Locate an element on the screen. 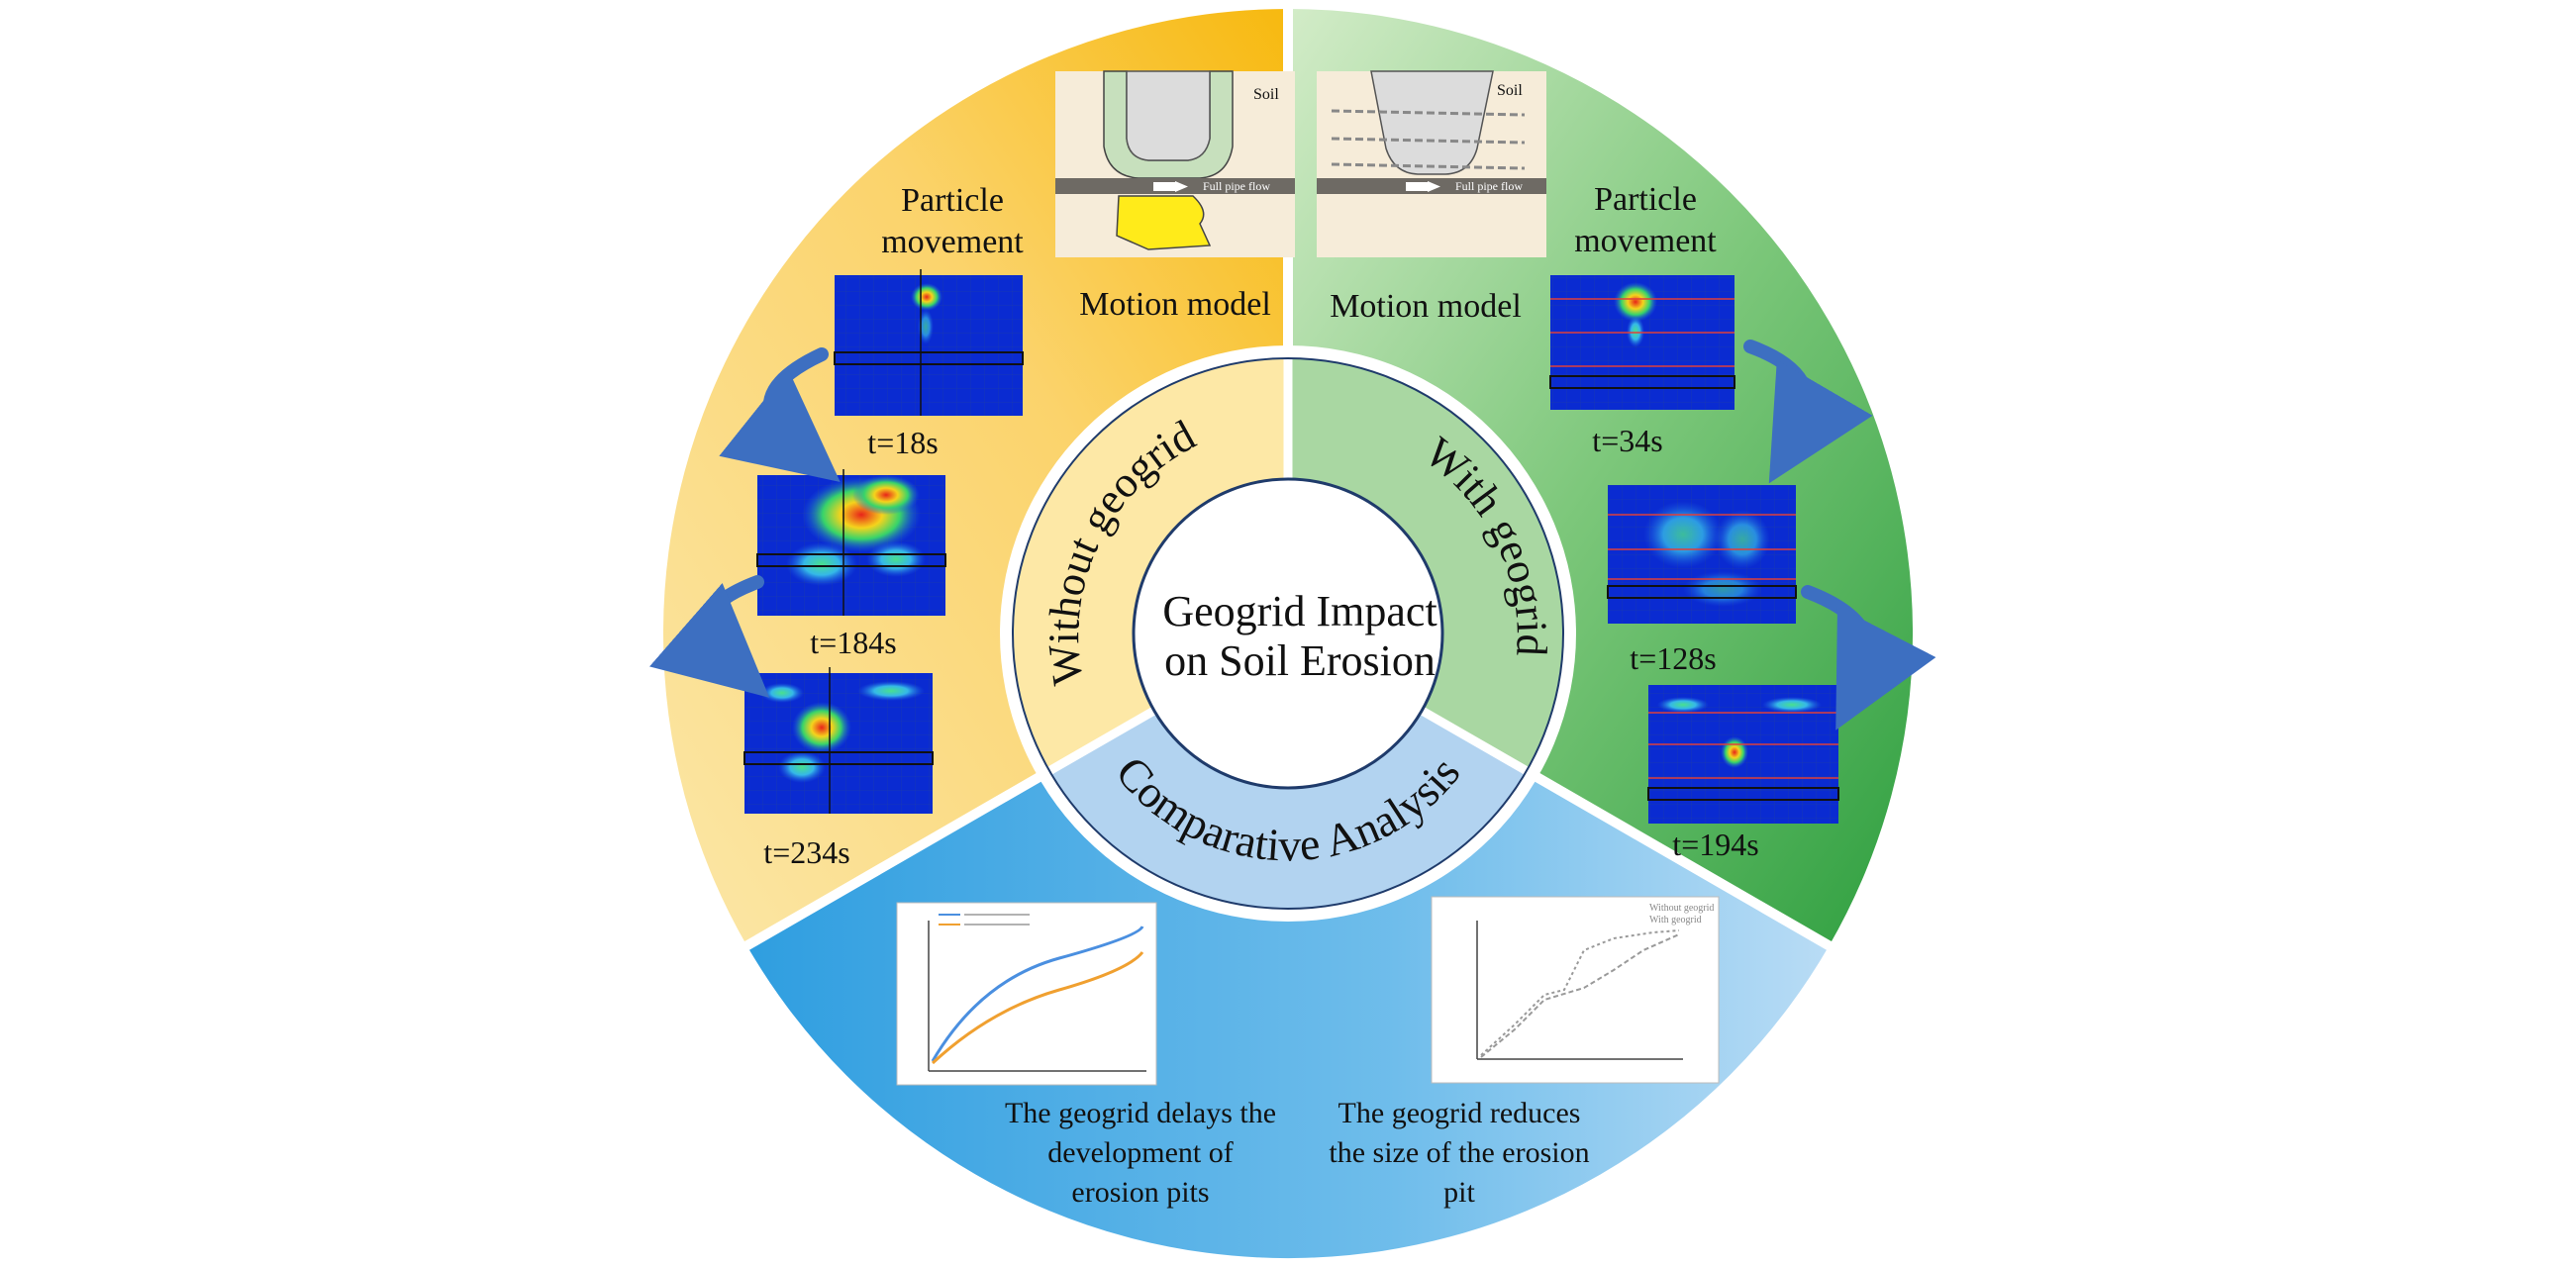 The image size is (2576, 1267). center-title-line1: Geogrid Impact is located at coordinates (1300, 611).